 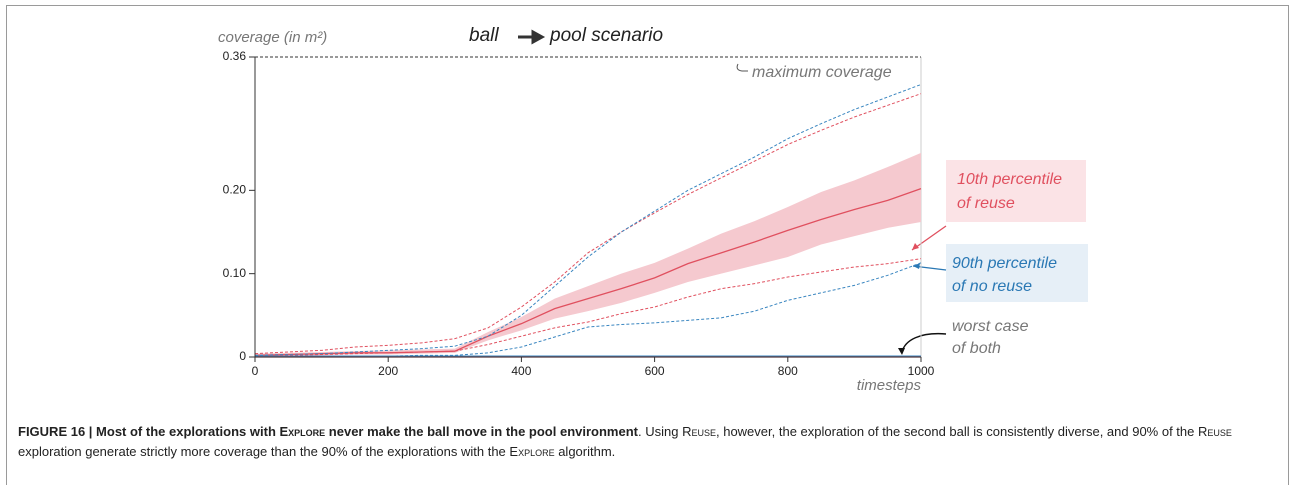 I want to click on annotation-noreuse: 90th percentile, so click(x=1004, y=263).